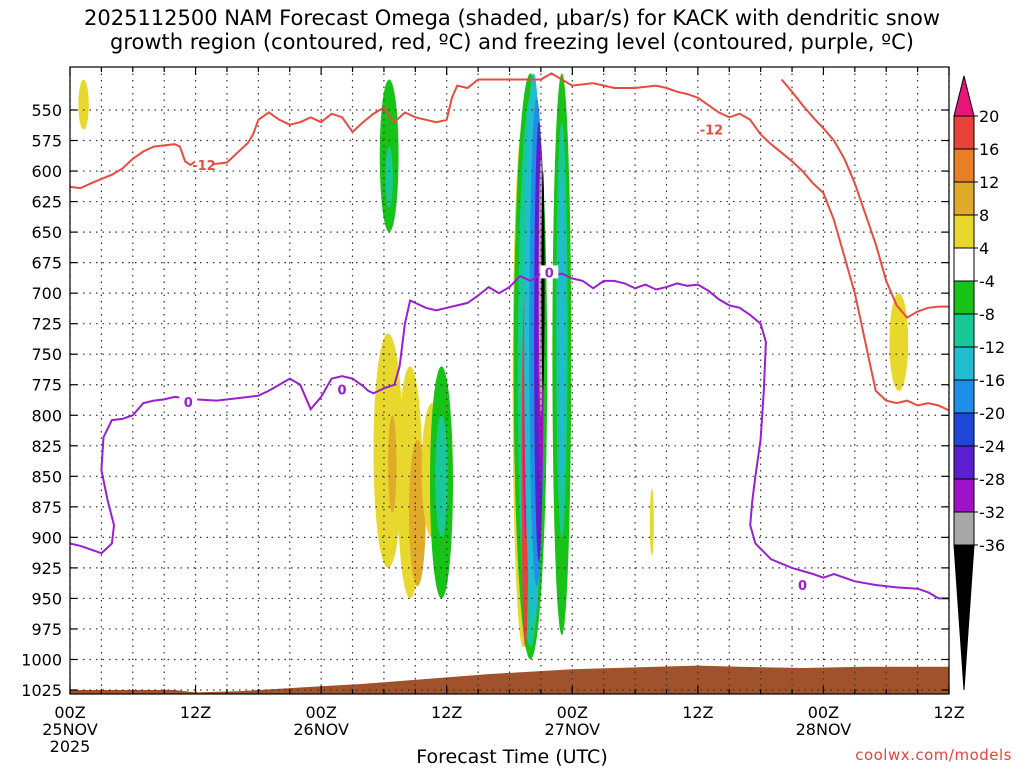  What do you see at coordinates (46, 446) in the screenshot?
I see `y-tick-label: 825` at bounding box center [46, 446].